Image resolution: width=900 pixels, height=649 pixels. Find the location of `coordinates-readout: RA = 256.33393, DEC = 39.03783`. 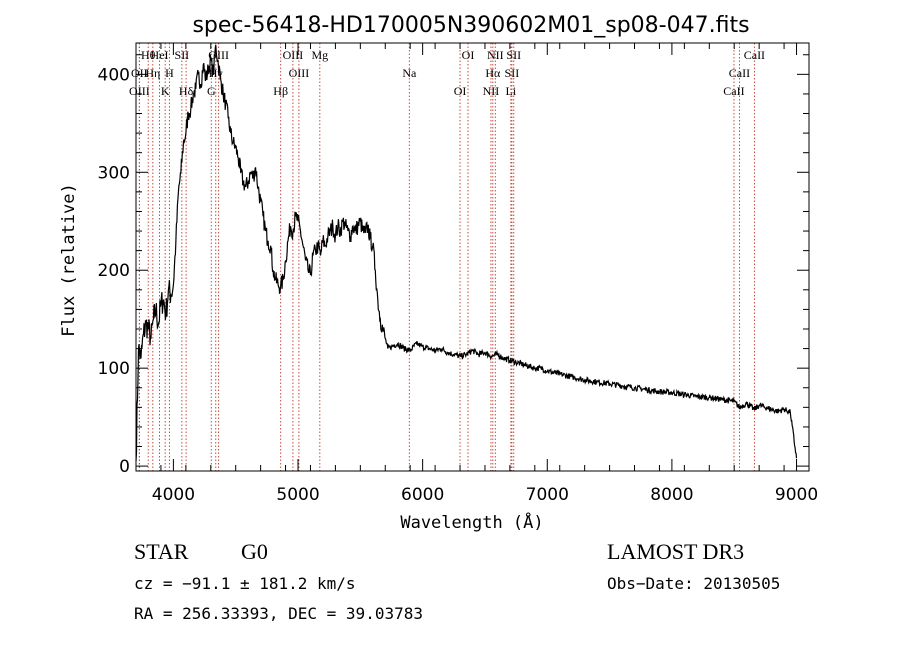

coordinates-readout: RA = 256.33393, DEC = 39.03783 is located at coordinates (278, 613).